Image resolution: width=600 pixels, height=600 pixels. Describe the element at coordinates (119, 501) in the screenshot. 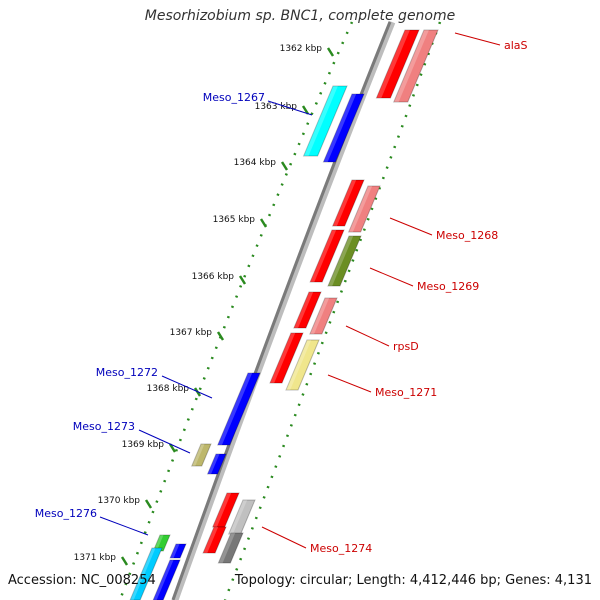

I see `tick-label: 1370 kbp` at that location.